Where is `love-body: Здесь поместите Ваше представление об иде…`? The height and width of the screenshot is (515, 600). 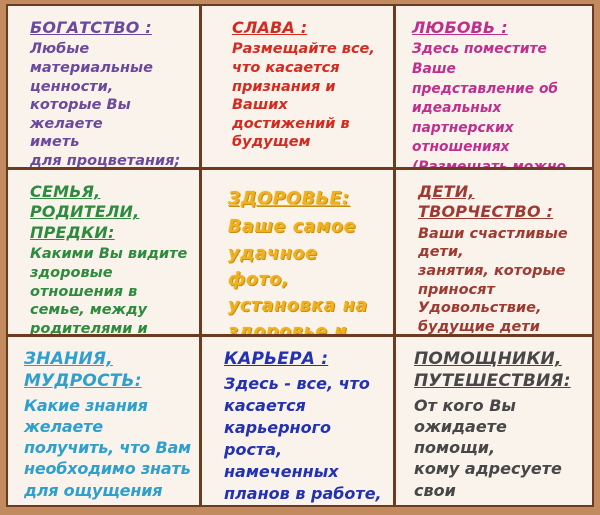 love-body: Здесь поместите Ваше представление об иде… is located at coordinates (489, 104).